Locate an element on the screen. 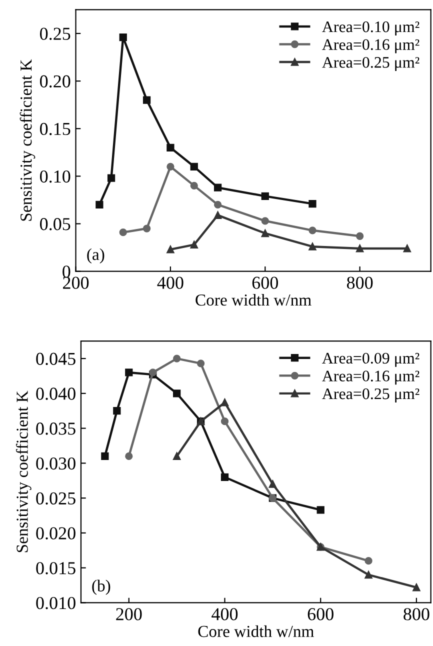 Image resolution: width=433 pixels, height=646 pixels. y-tick-label: 0.15 is located at coordinates (55, 129).